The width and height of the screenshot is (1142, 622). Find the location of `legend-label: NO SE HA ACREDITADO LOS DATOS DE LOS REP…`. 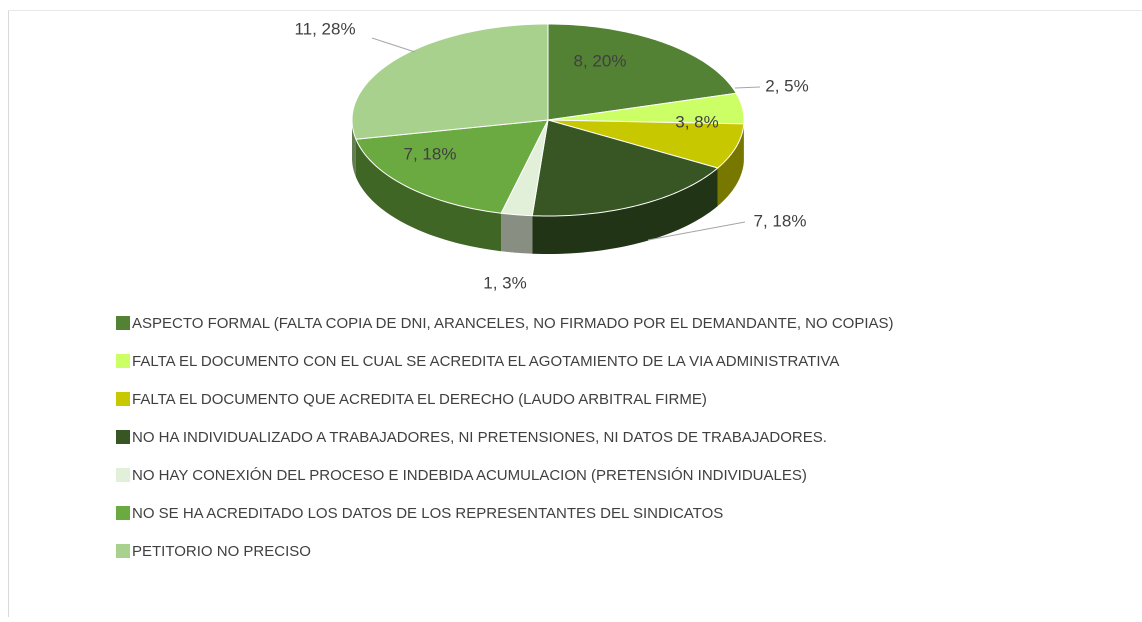

legend-label: NO SE HA ACREDITADO LOS DATOS DE LOS REP… is located at coordinates (427, 513).